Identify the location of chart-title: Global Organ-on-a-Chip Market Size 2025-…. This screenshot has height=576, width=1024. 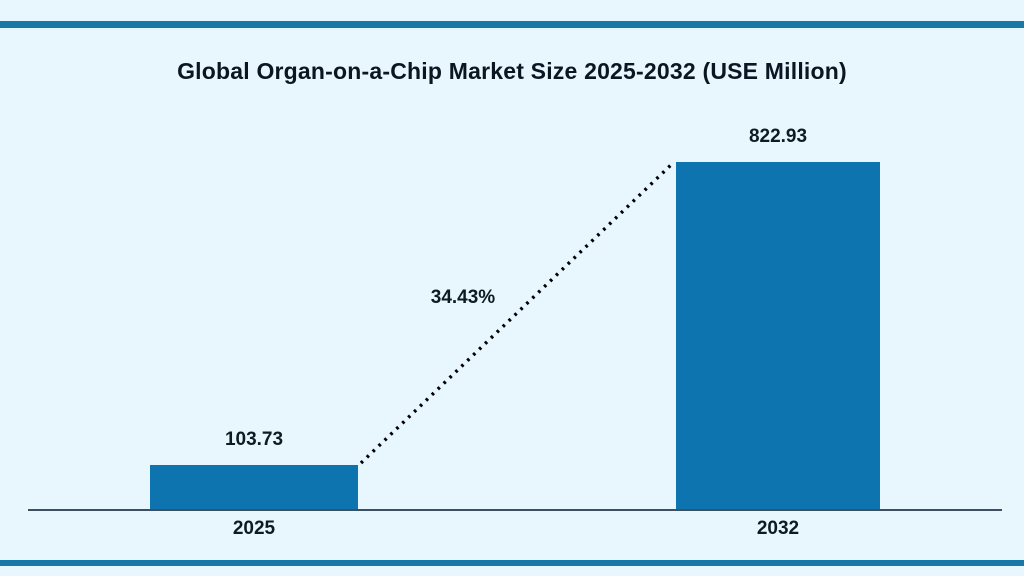
(512, 71).